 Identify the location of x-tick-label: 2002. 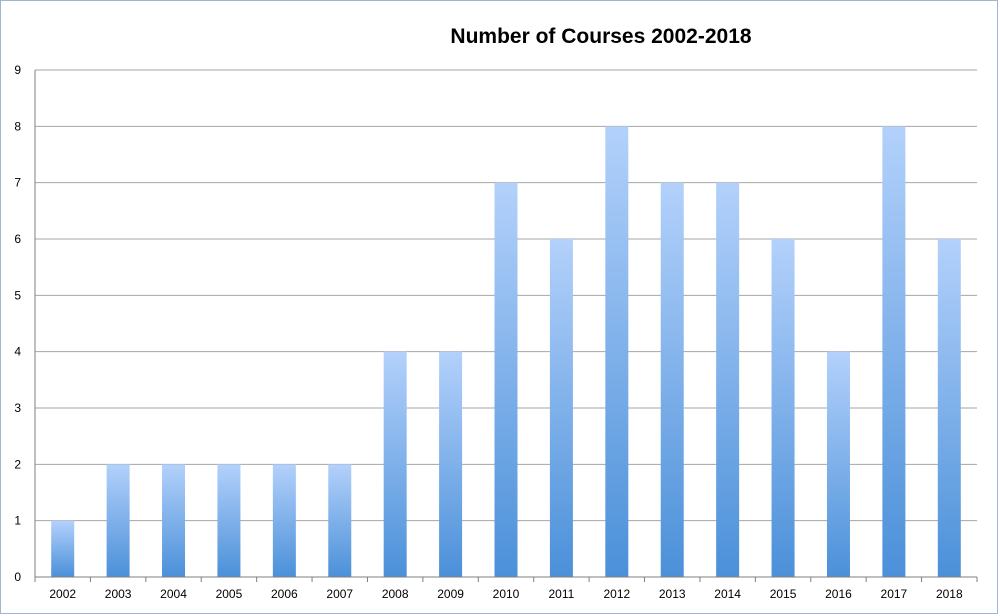
(62, 594).